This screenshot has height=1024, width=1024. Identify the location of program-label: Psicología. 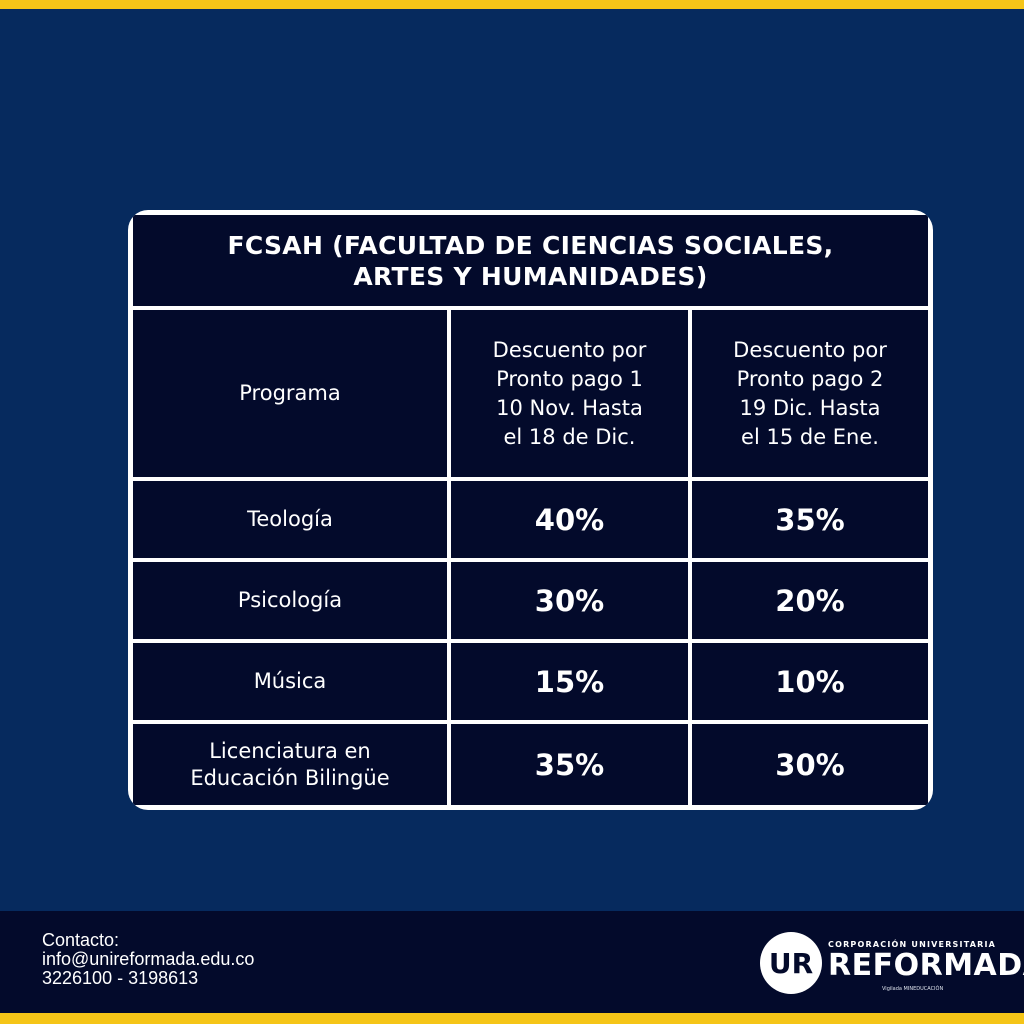
(290, 600).